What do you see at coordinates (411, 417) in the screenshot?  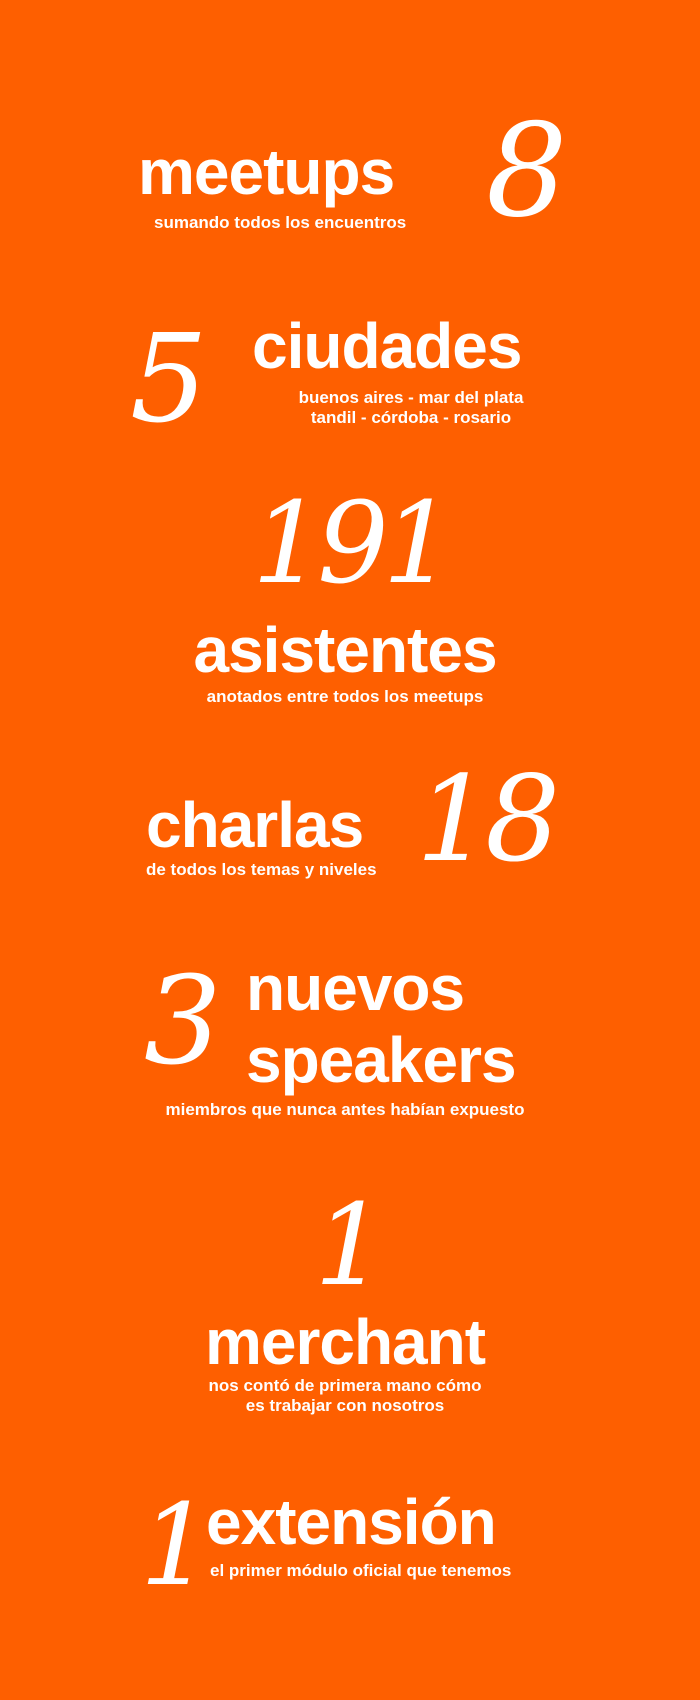 I see `ciudades-subtitle-line2: tandil - córdoba - rosario` at bounding box center [411, 417].